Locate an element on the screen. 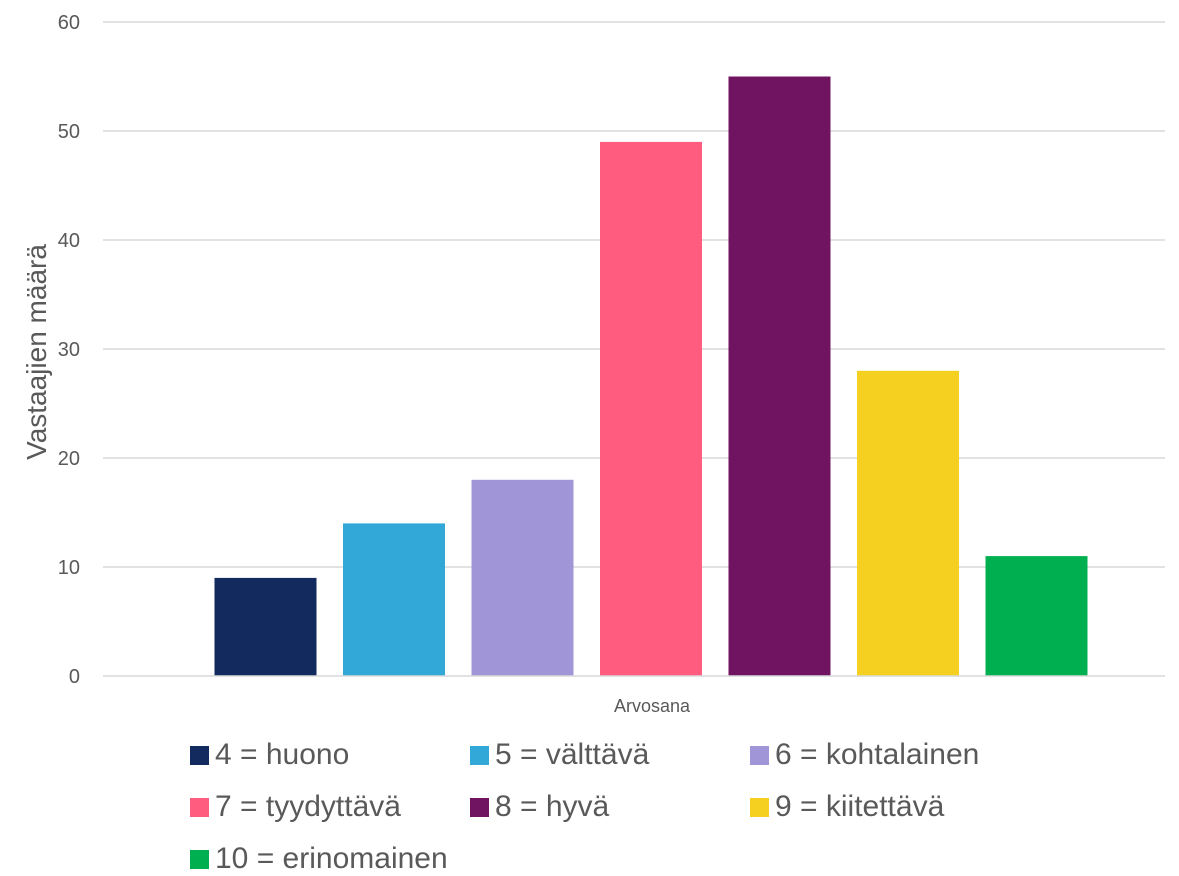  legend-item: 5 = välttävä is located at coordinates (559, 755).